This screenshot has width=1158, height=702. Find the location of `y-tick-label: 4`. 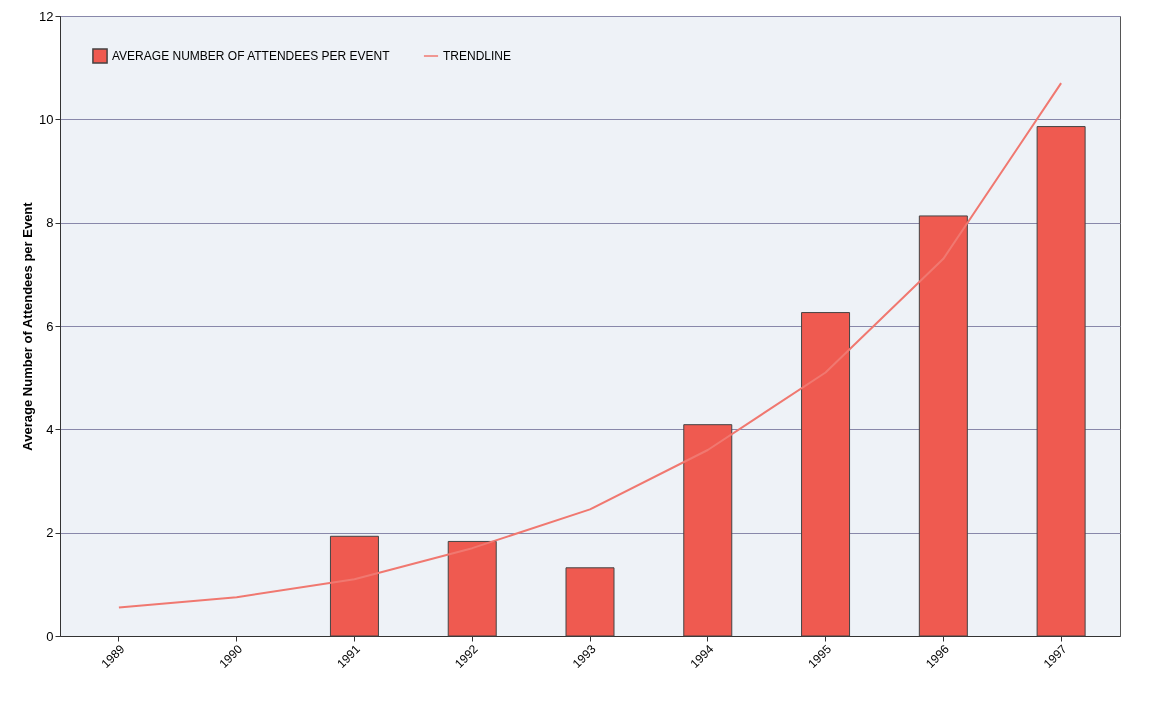

y-tick-label: 4 is located at coordinates (50, 429).